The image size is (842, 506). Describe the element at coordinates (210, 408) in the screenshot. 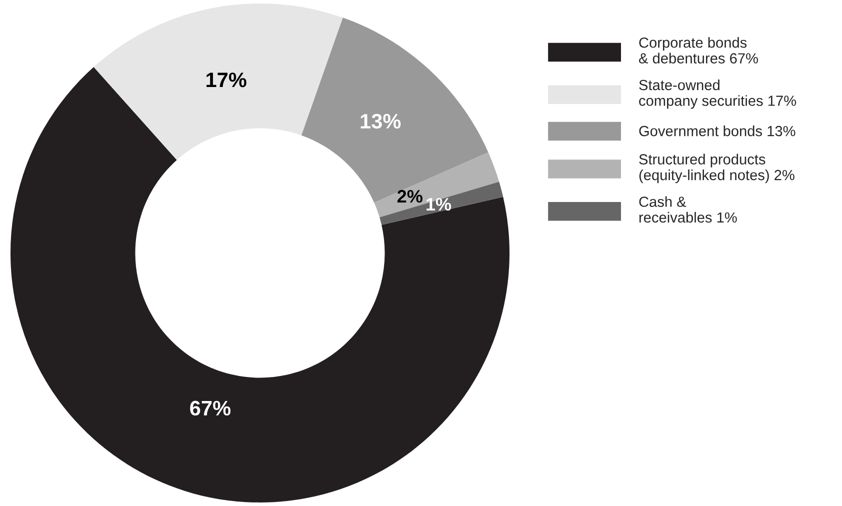

I see `data-label: 67%` at that location.